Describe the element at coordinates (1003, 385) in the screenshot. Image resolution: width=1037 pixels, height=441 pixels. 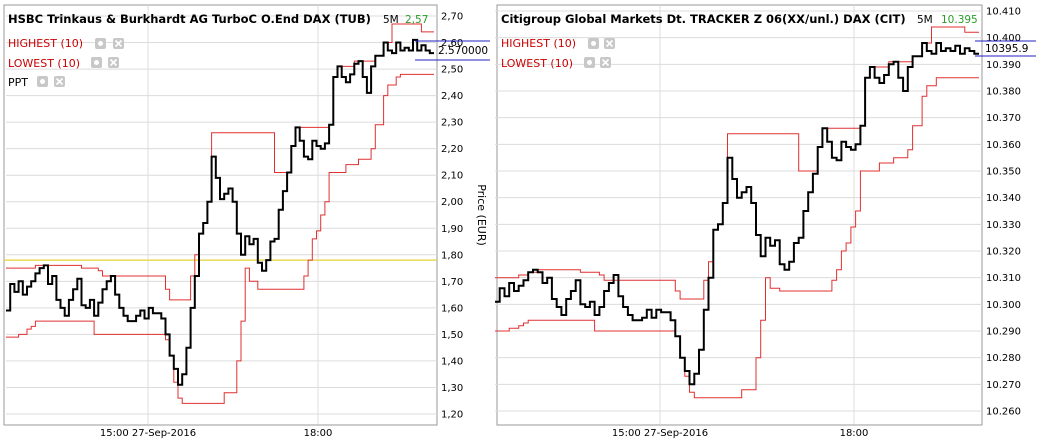
I see `y-tick-label: 10.270` at that location.